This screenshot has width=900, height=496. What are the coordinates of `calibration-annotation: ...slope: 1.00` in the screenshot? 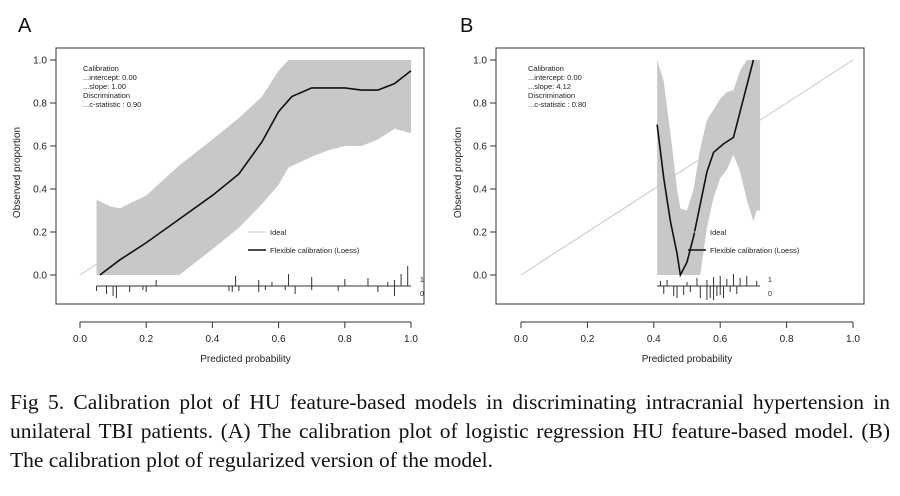 It's located at (104, 86).